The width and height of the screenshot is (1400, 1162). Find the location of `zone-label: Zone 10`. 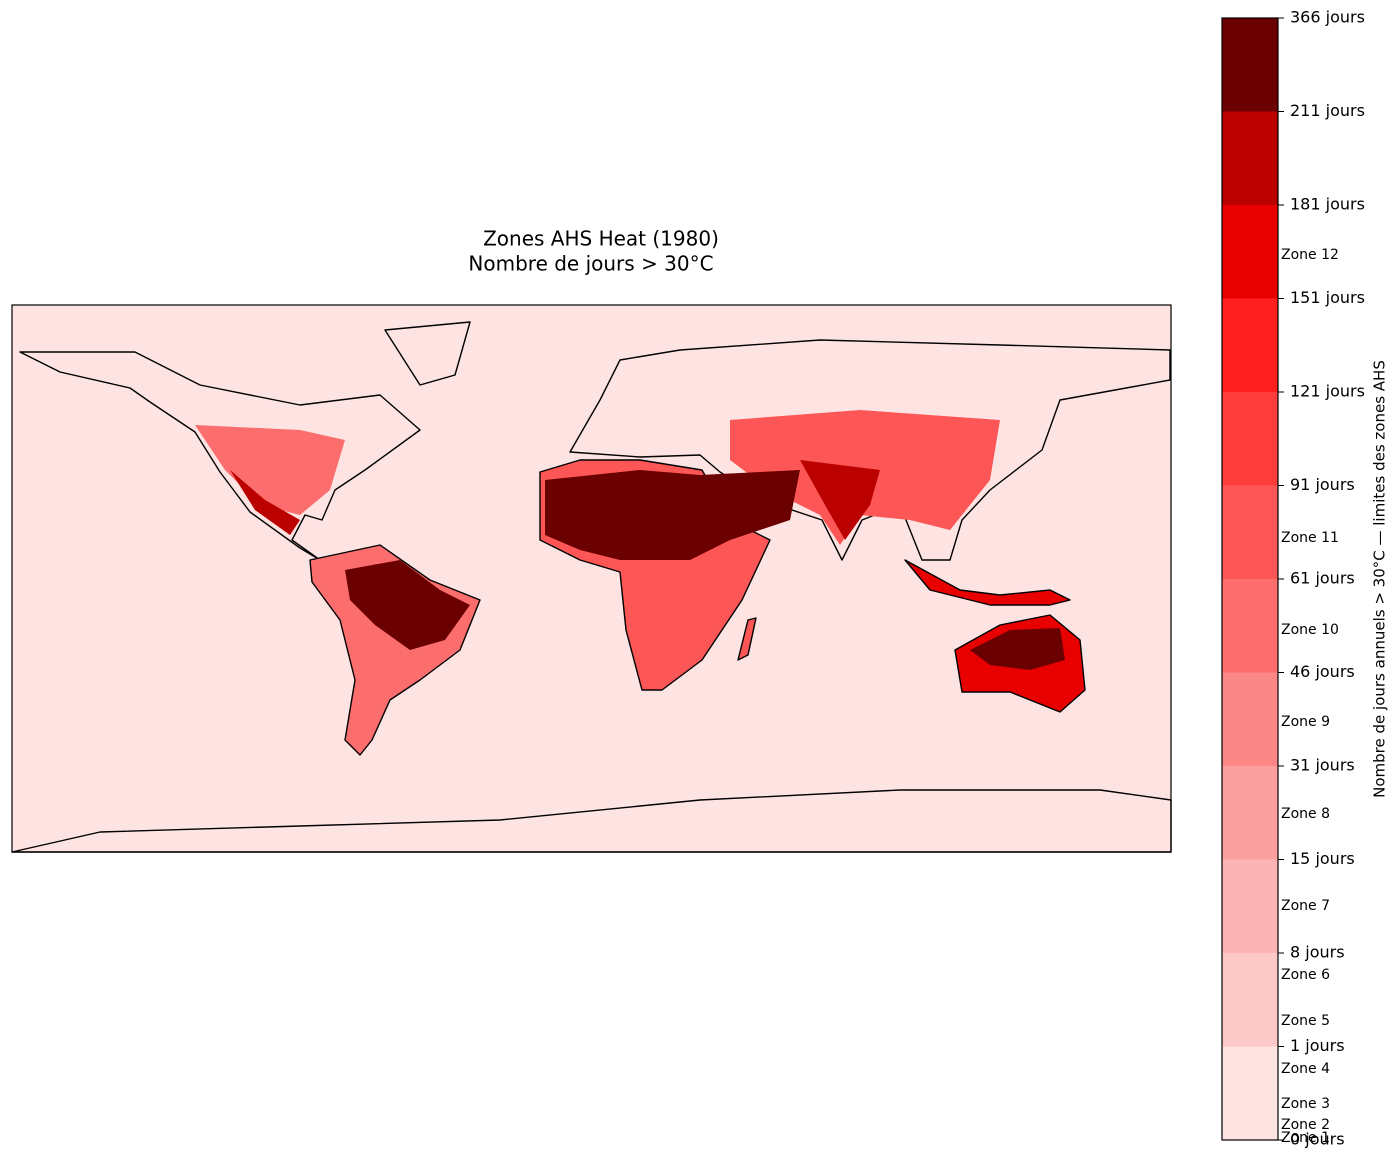

zone-label: Zone 10 is located at coordinates (1310, 630).